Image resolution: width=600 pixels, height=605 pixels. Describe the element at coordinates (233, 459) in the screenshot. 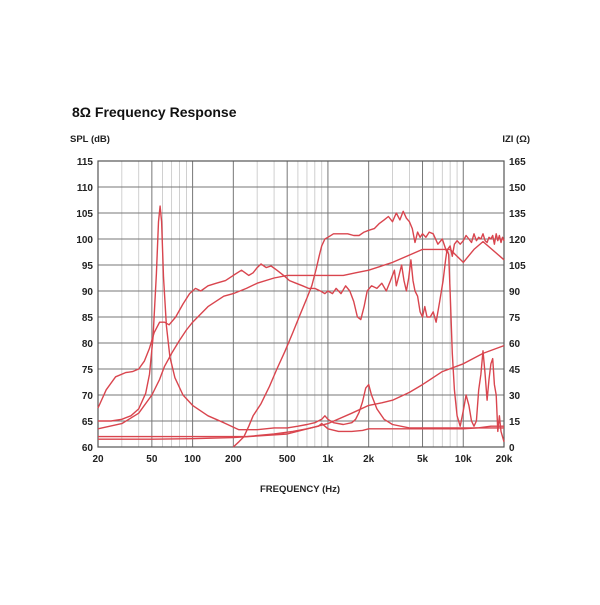

I see `x-tick: 200` at that location.